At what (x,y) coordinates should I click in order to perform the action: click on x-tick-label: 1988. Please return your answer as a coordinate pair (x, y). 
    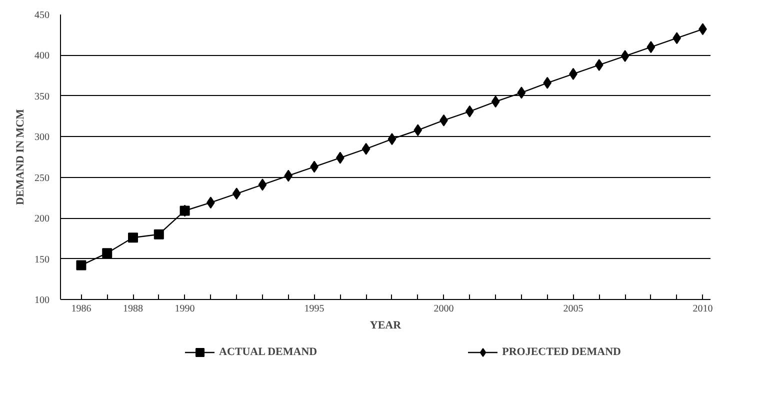
    Looking at the image, I should click on (133, 309).